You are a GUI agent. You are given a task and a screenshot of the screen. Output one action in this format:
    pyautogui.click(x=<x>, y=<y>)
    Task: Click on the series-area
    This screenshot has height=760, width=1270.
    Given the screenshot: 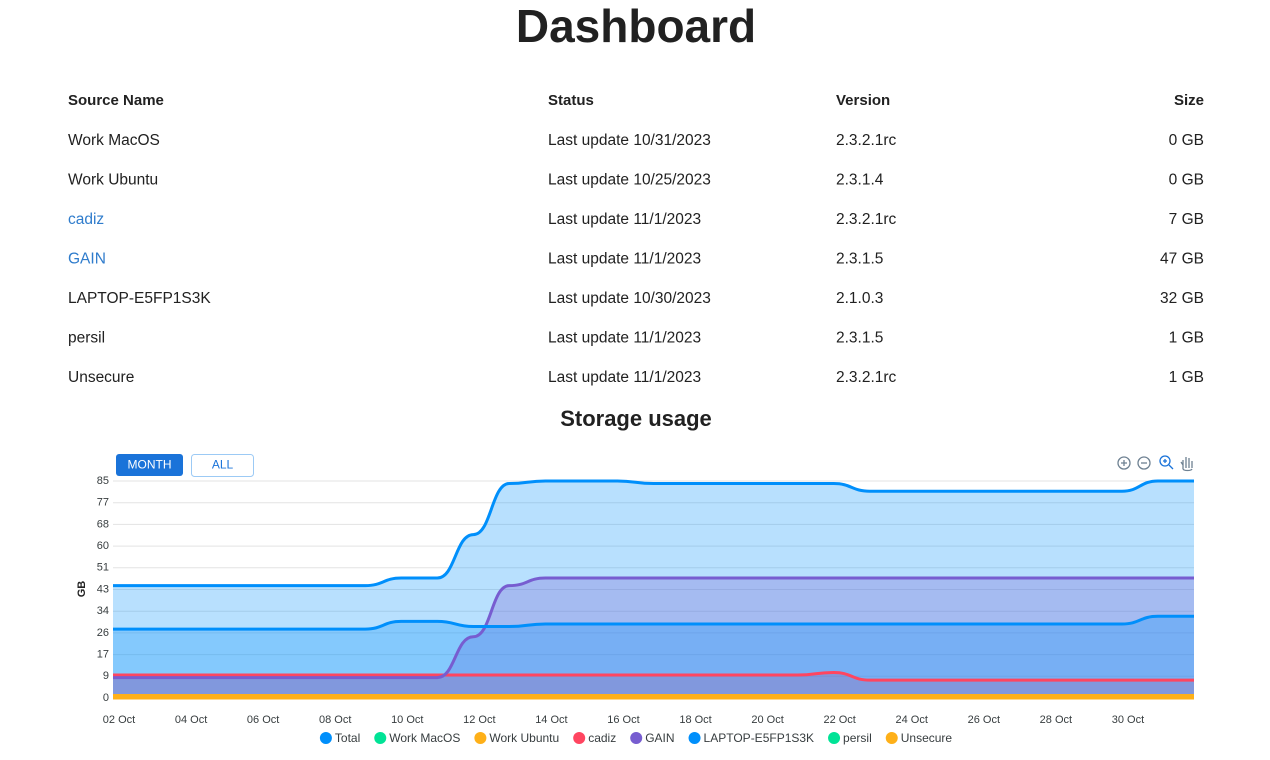 What is the action you would take?
    pyautogui.click(x=653, y=638)
    